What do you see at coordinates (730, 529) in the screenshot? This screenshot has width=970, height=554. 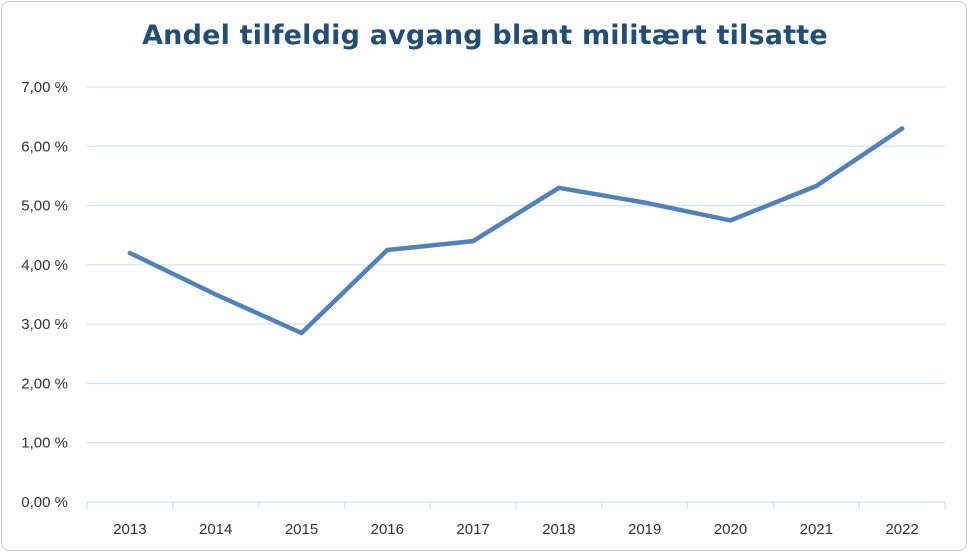 I see `x-tick-label-2020: 2020` at bounding box center [730, 529].